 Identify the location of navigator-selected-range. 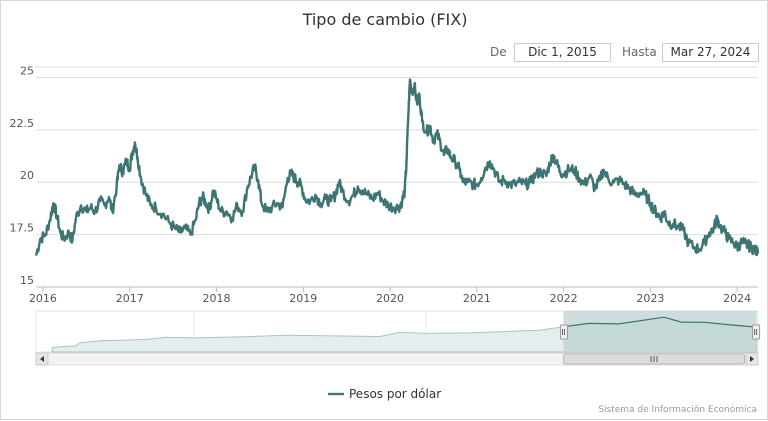
(660, 331).